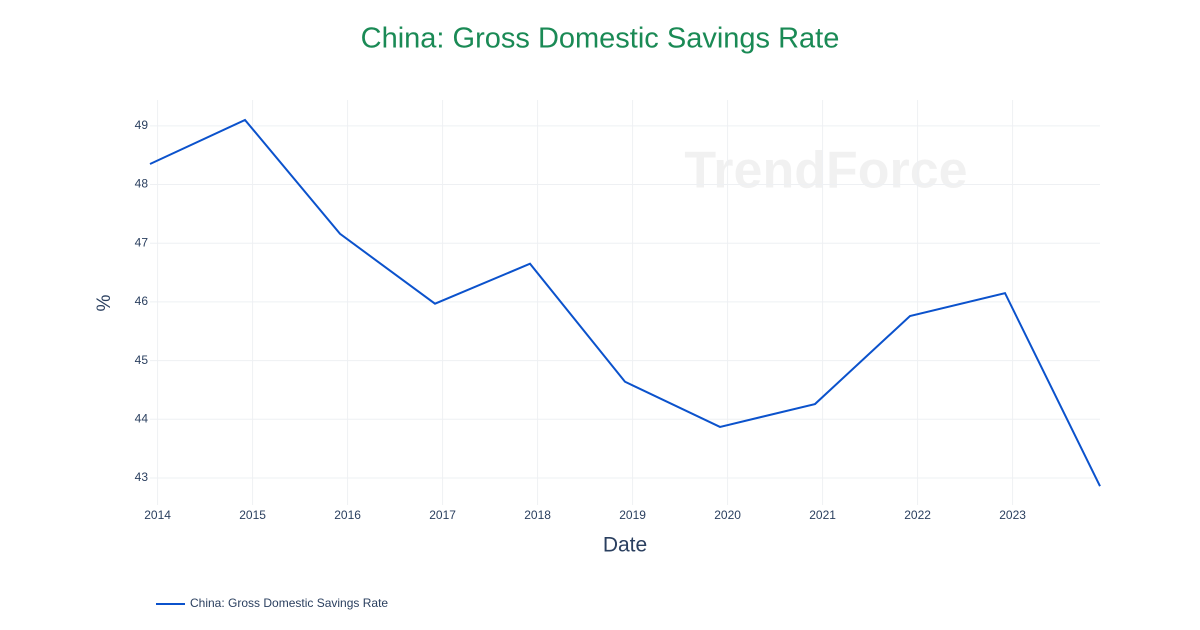 This screenshot has height=630, width=1200. I want to click on chart-title: China: Gross Domestic Savings Rate, so click(600, 39).